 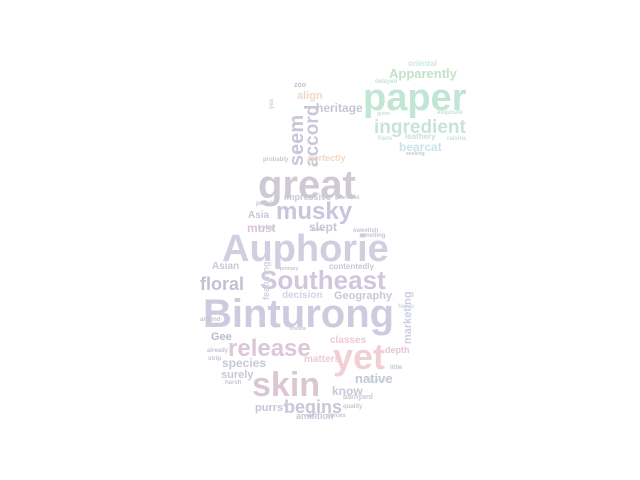 I want to click on word: sweetish, so click(x=366, y=231).